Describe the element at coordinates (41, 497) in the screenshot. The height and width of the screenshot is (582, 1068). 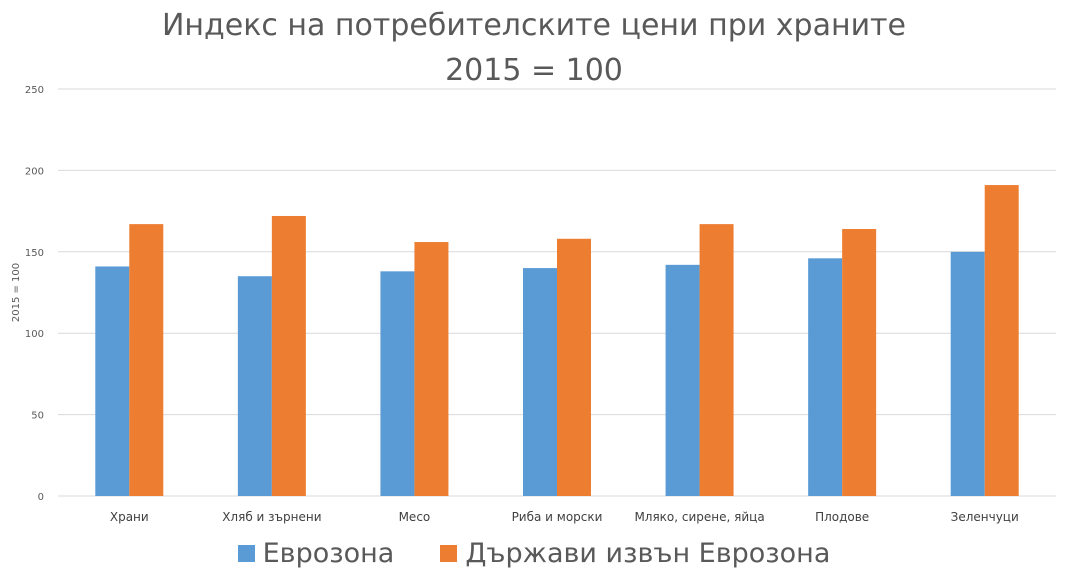
I see `y-tick-label: 0` at that location.